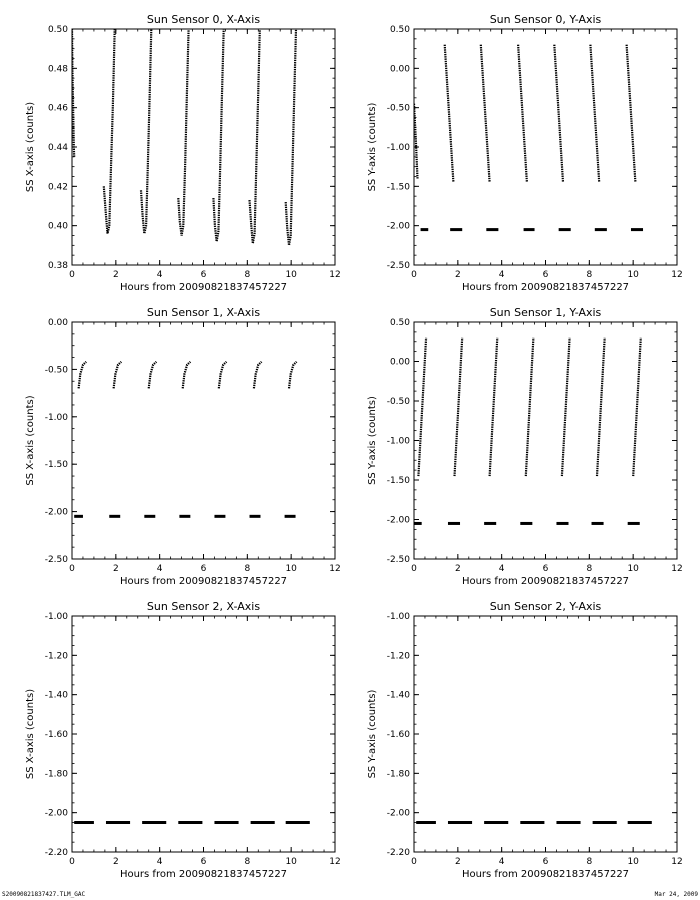  What do you see at coordinates (44, 894) in the screenshot?
I see `footer-filename: S20090821837427.TLM_GAC` at bounding box center [44, 894].